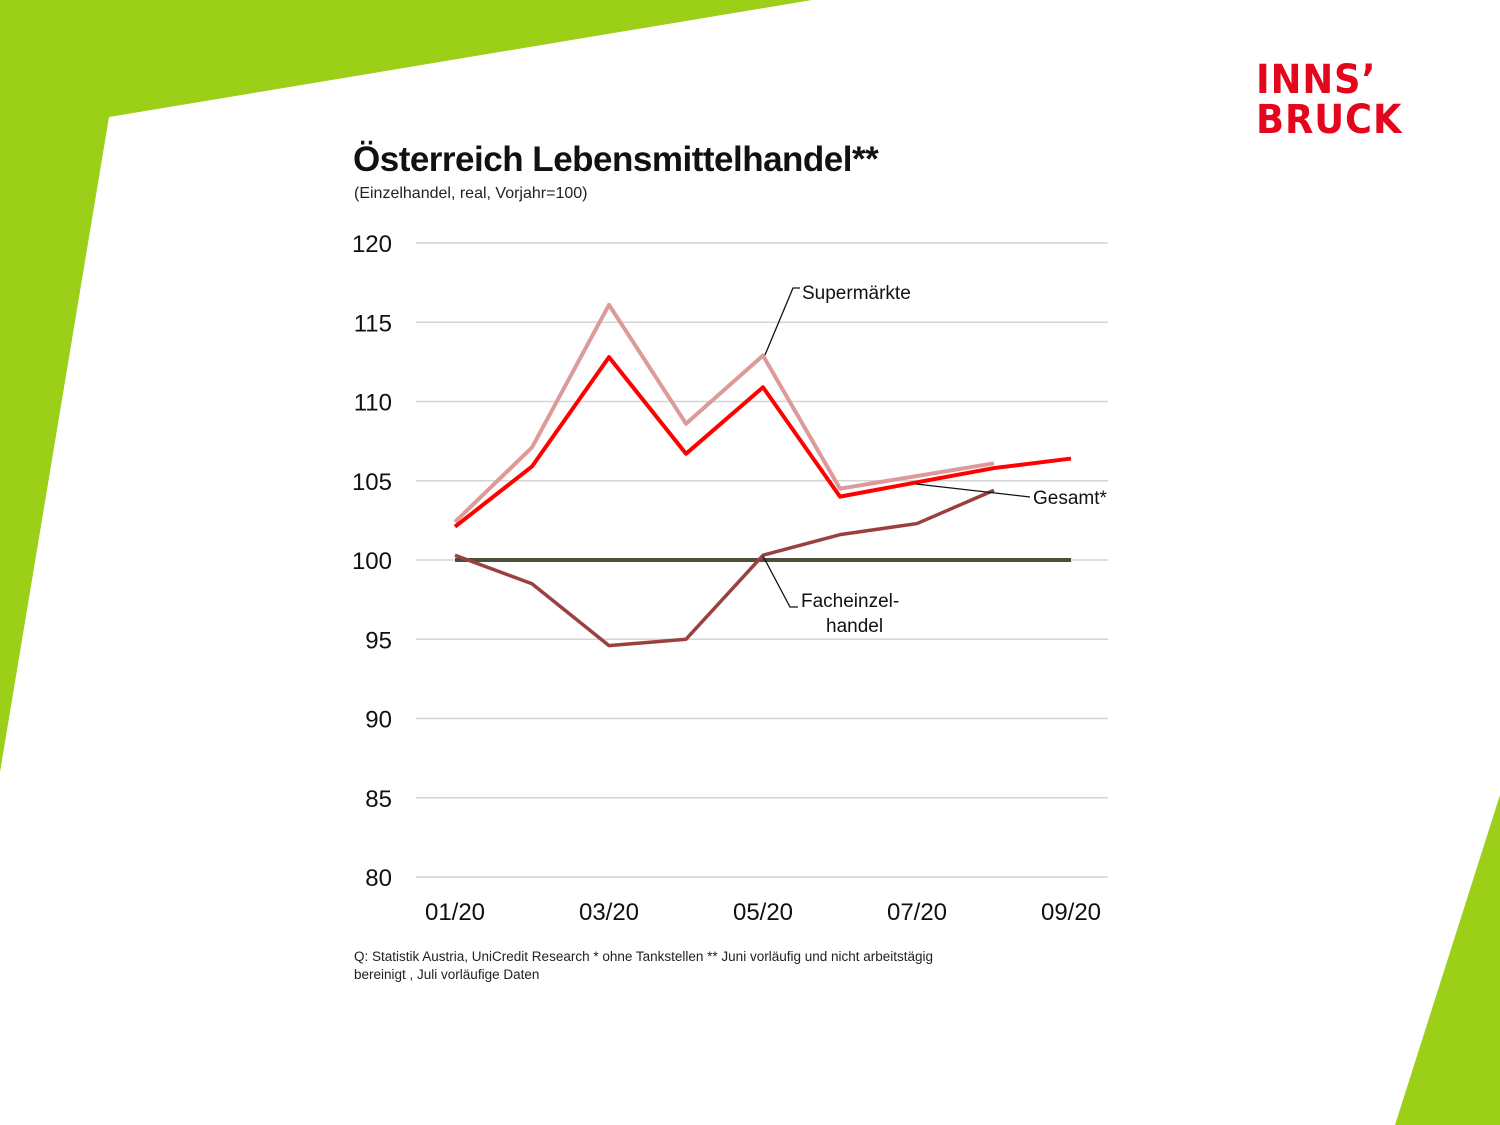 Image resolution: width=1500 pixels, height=1125 pixels. What do you see at coordinates (378, 799) in the screenshot?
I see `y-tick-label: 85` at bounding box center [378, 799].